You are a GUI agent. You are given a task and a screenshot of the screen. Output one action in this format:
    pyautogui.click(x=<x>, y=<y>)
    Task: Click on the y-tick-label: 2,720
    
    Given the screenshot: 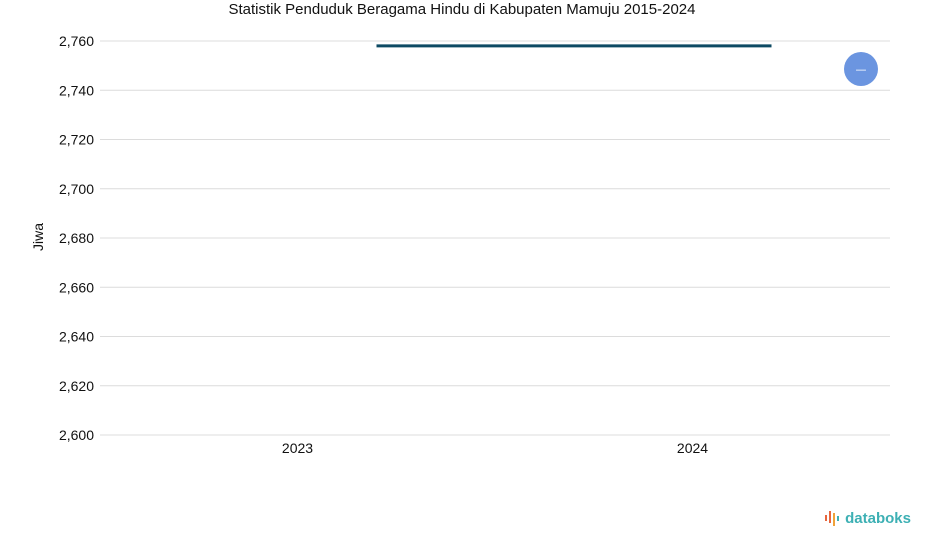 What is the action you would take?
    pyautogui.click(x=76, y=140)
    